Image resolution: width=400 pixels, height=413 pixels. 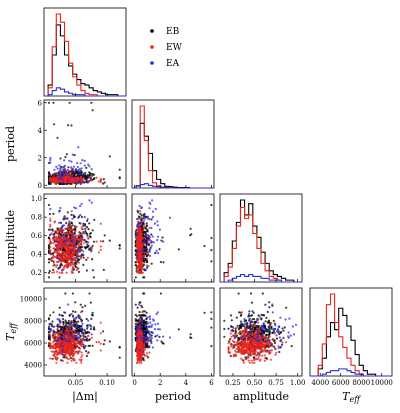 I want to click on y-tick-label: 0.2, so click(x=36, y=273).